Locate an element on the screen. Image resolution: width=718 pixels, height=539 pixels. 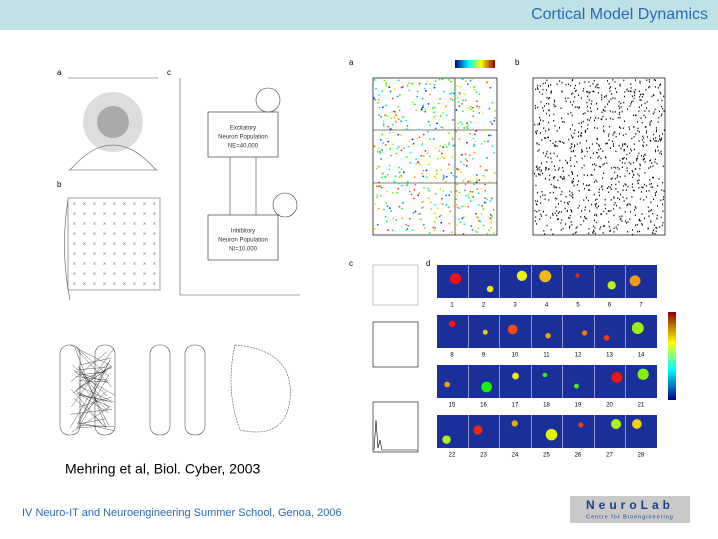
wire is located at coordinates (93, 398).